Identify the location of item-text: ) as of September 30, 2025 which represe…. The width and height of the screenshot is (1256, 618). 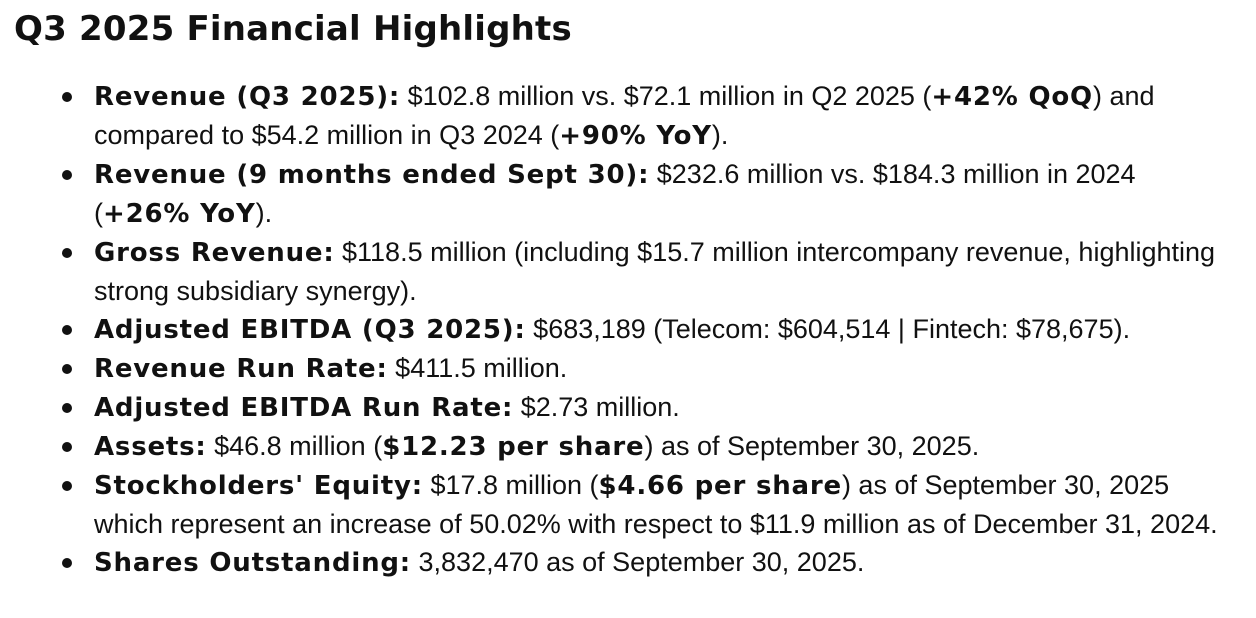
(656, 504).